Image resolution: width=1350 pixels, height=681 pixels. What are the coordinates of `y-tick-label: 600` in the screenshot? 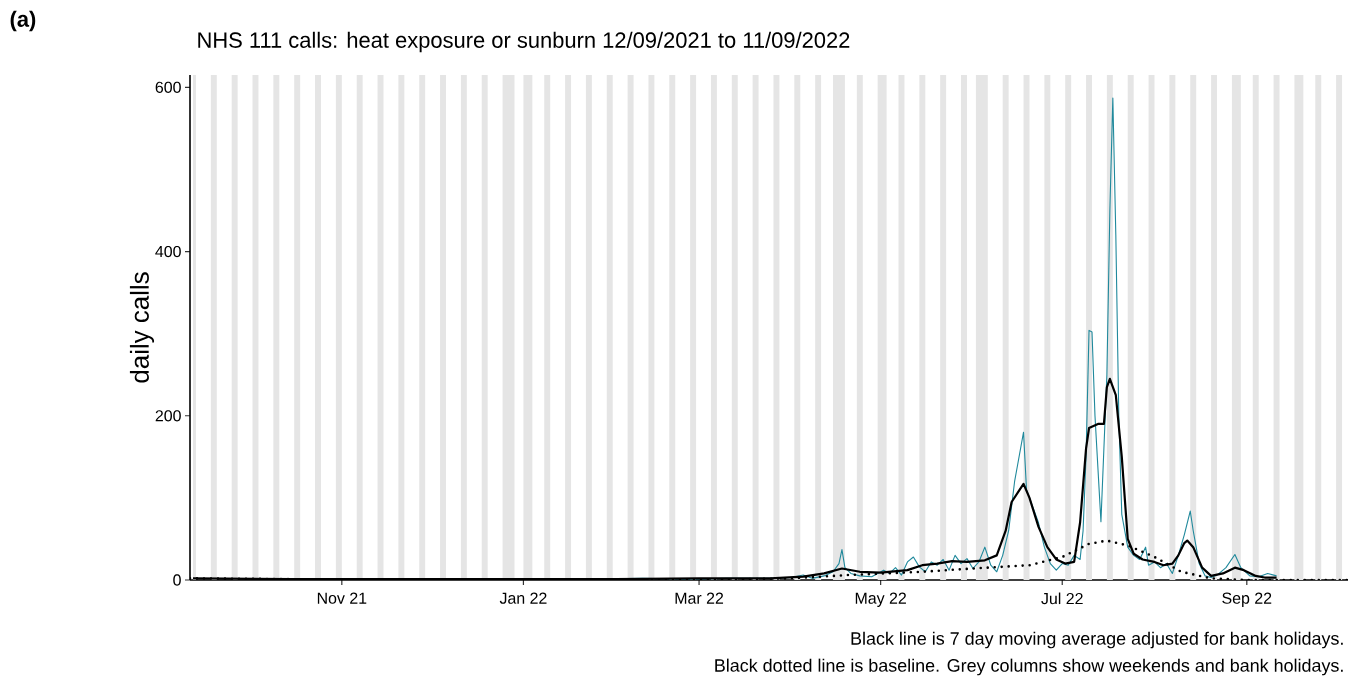 It's located at (168, 87).